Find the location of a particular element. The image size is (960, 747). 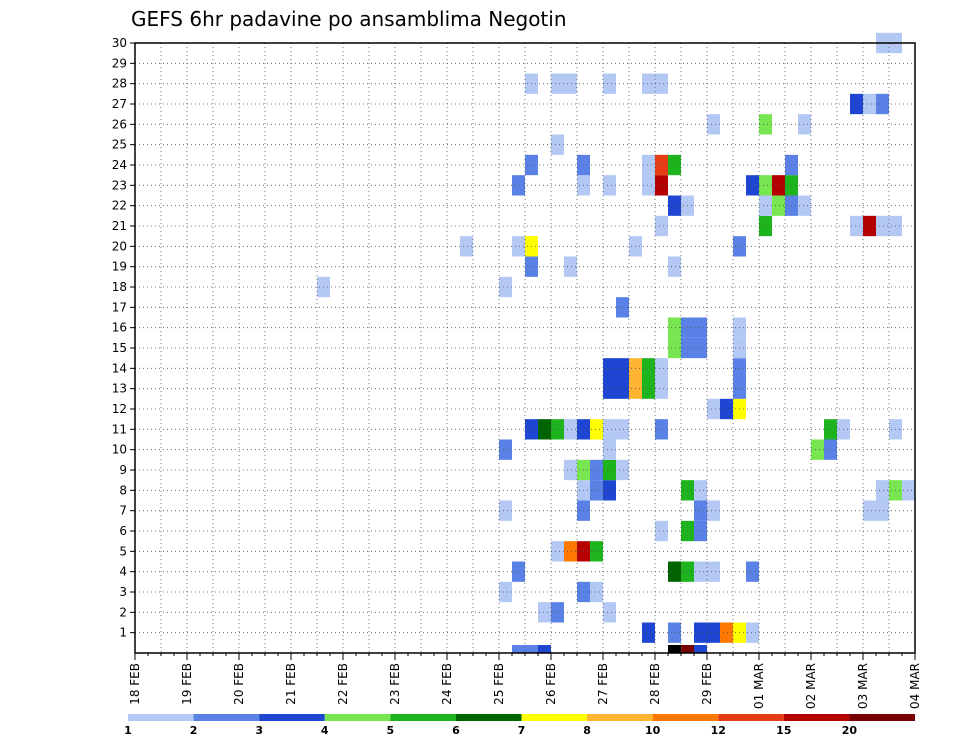

y-tick-label: 4 is located at coordinates (123, 572).